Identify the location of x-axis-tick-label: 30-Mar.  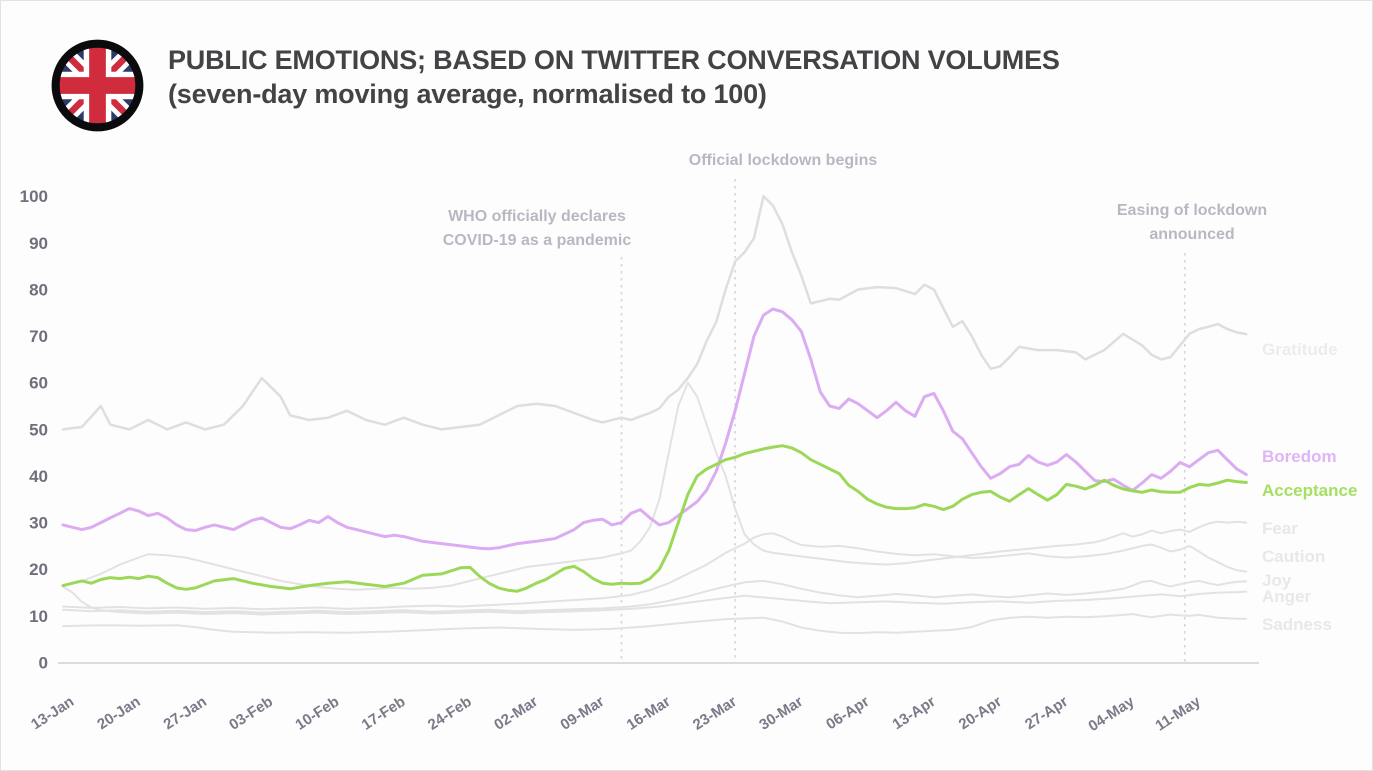
(781, 713).